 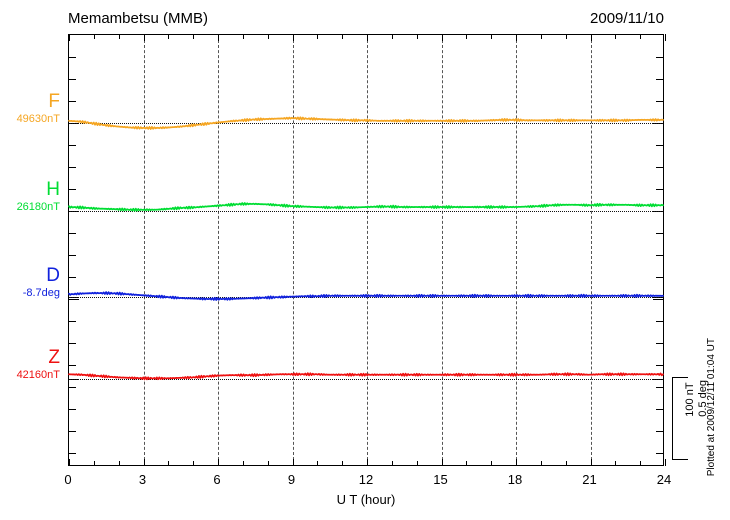 What do you see at coordinates (366, 211) in the screenshot?
I see `baseline-h` at bounding box center [366, 211].